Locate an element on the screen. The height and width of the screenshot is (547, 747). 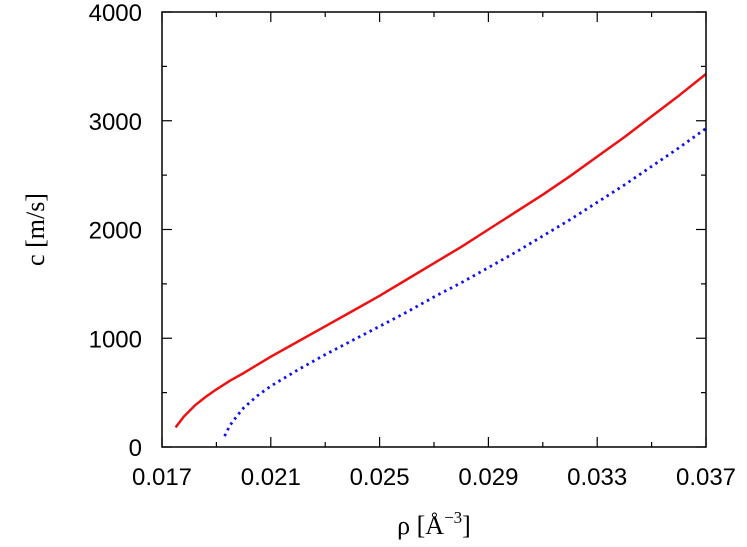
x-tick-label: 0.017 is located at coordinates (162, 477).